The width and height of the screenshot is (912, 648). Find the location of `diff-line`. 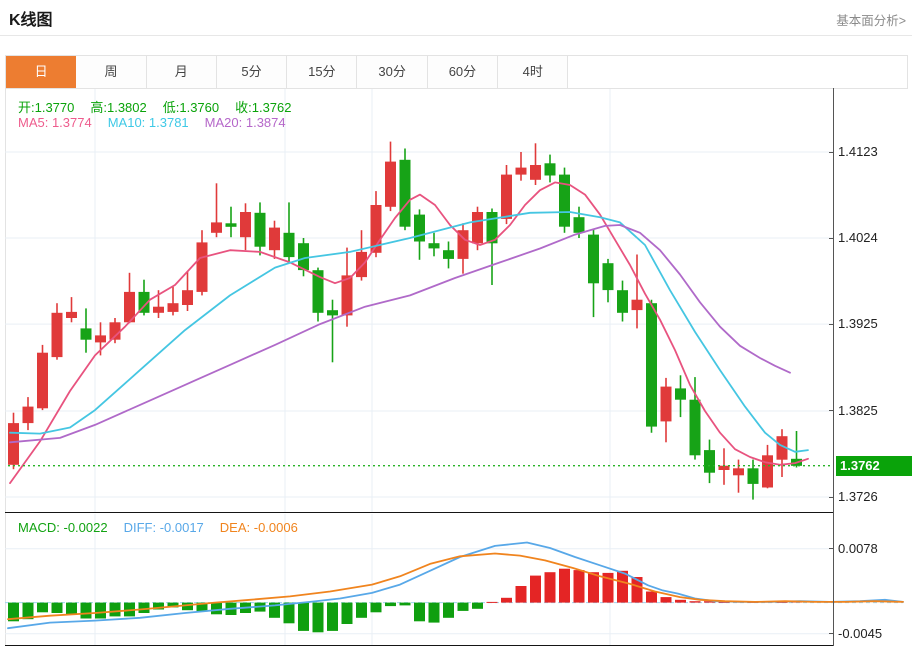

diff-line is located at coordinates (455, 585).